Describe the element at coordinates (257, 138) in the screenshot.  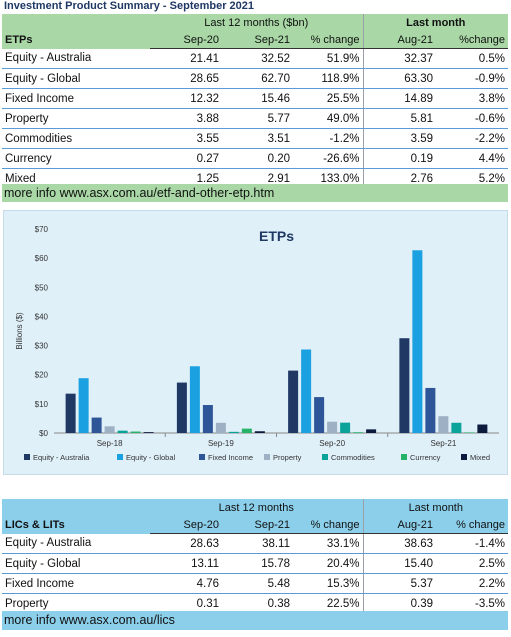
I see `cell-value: 3.51` at that location.